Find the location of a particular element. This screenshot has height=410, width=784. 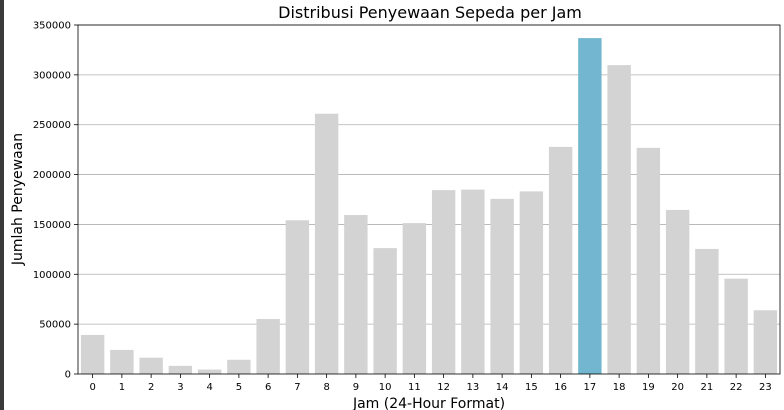

x-tick-label: 20 is located at coordinates (677, 387).